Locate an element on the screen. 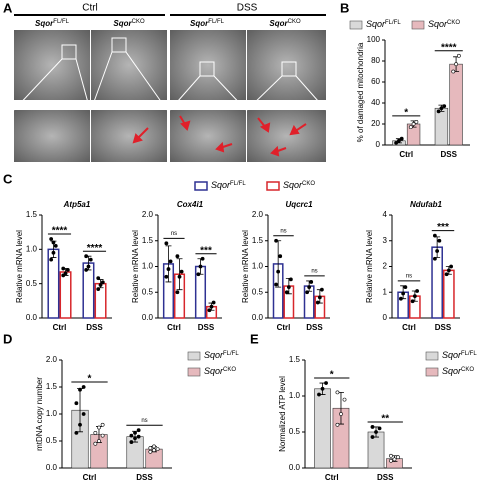 This screenshot has height=500, width=494. legend-label: SqorCKO is located at coordinates (458, 371).